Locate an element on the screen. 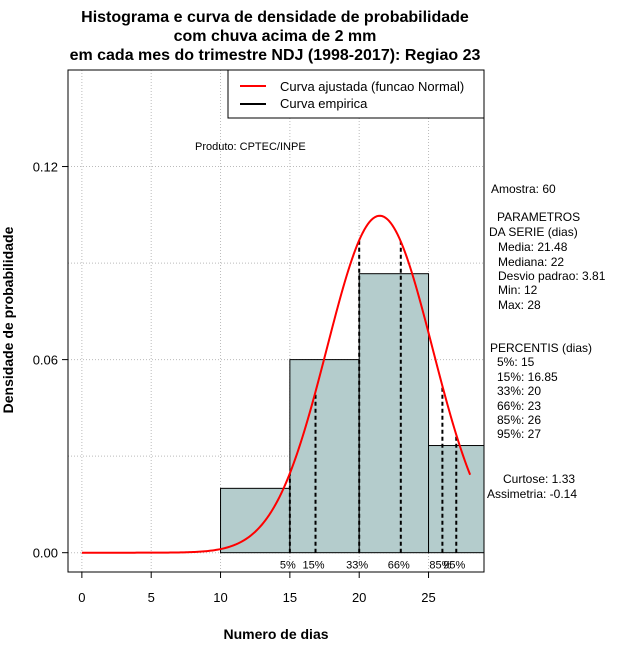  y-tick-label-2: 0.12 is located at coordinates (45, 167).